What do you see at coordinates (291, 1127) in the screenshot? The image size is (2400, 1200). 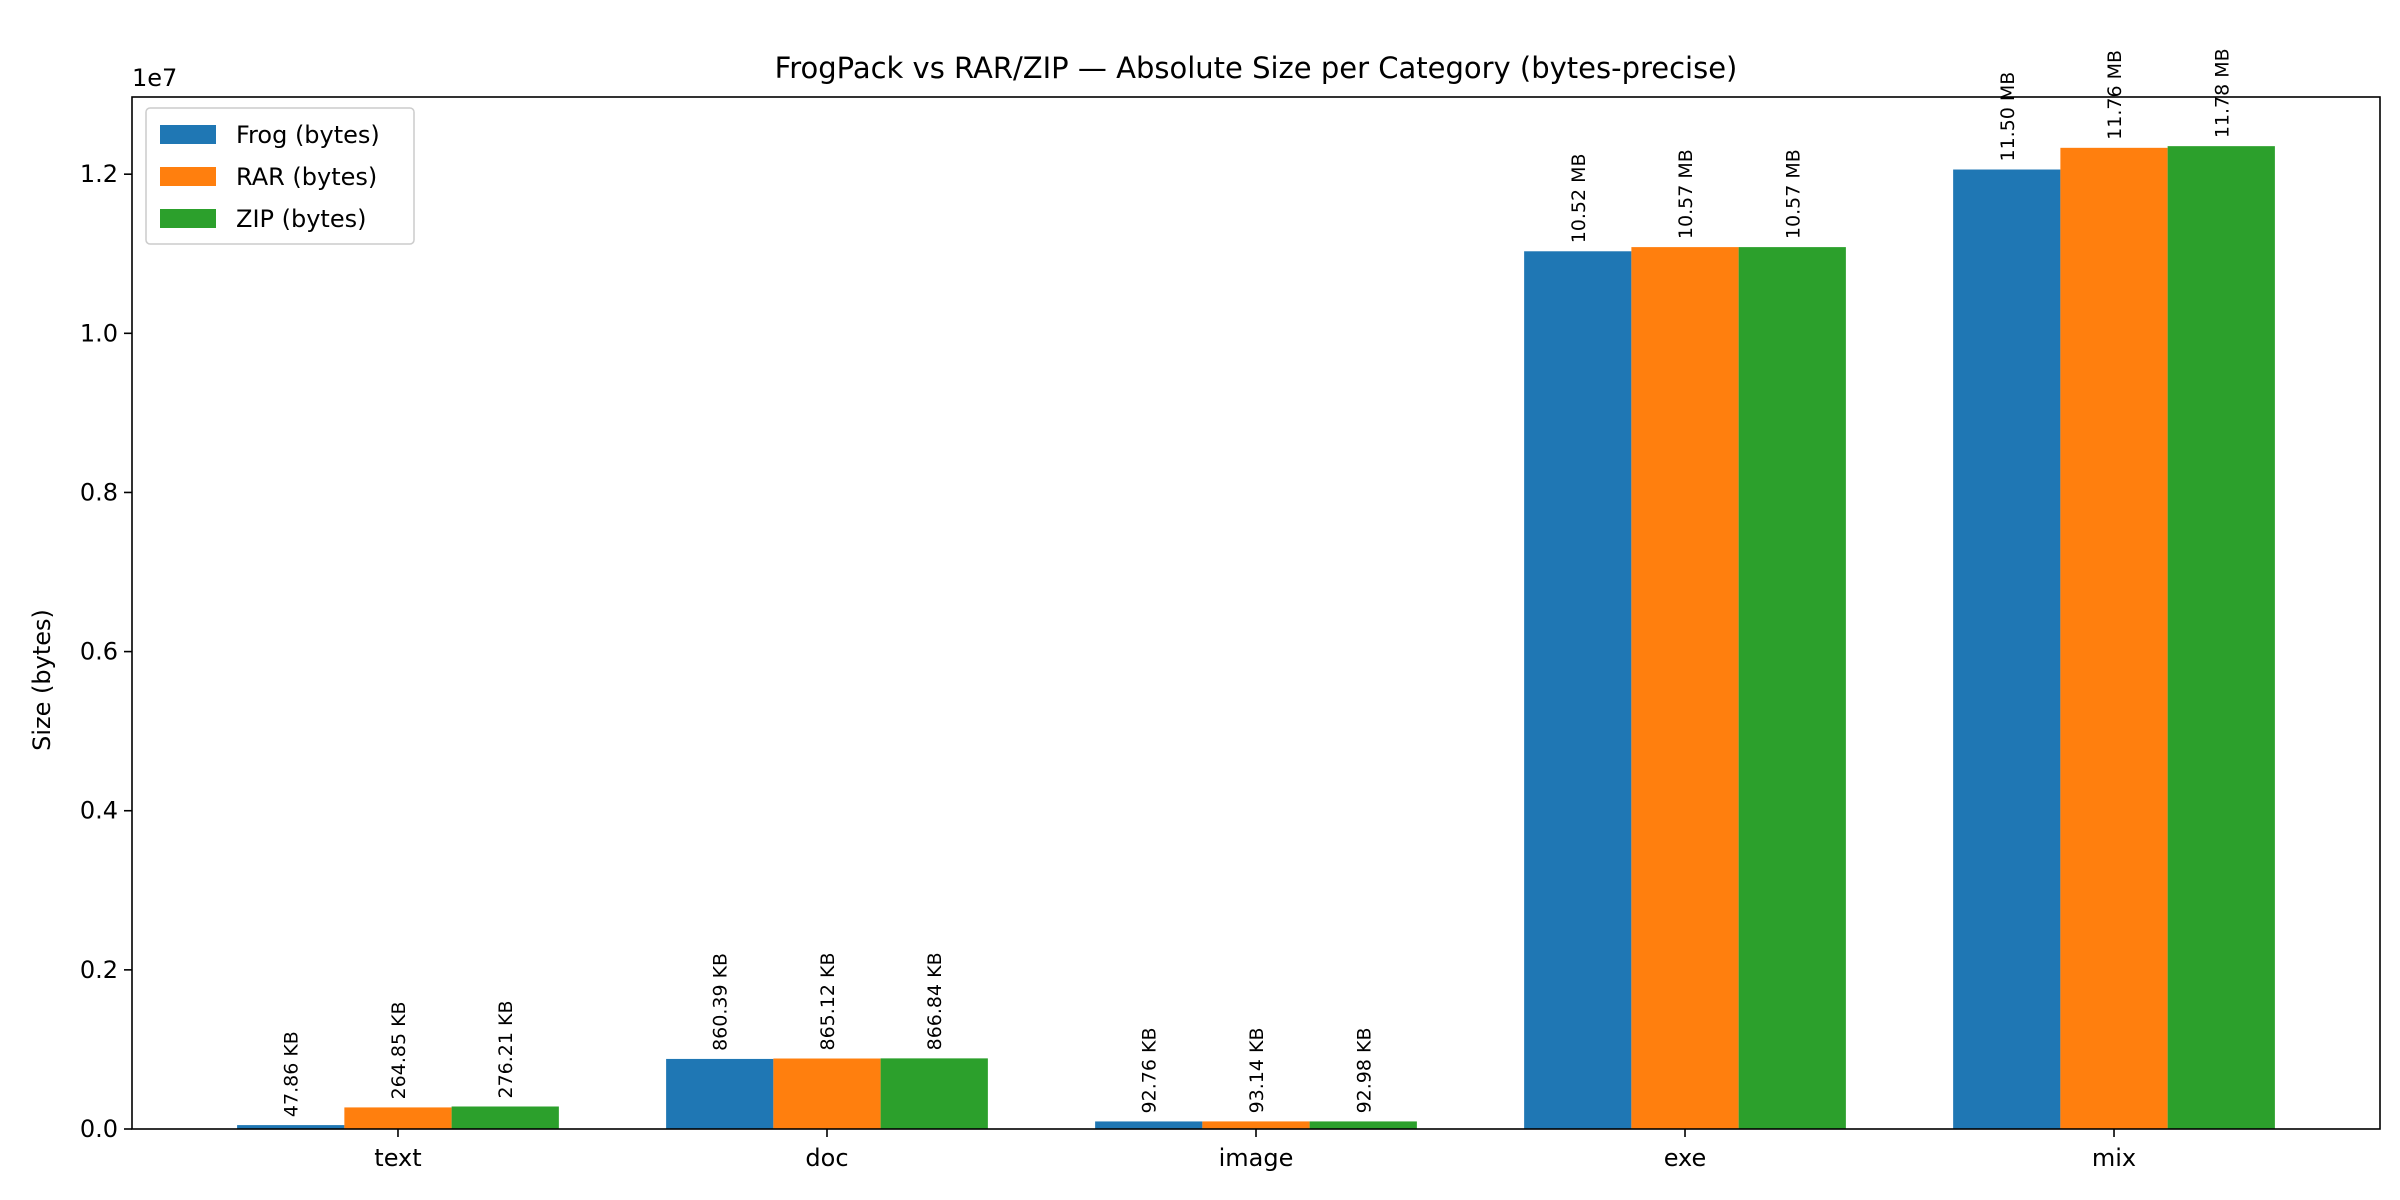 I see `bar-text-frog` at bounding box center [291, 1127].